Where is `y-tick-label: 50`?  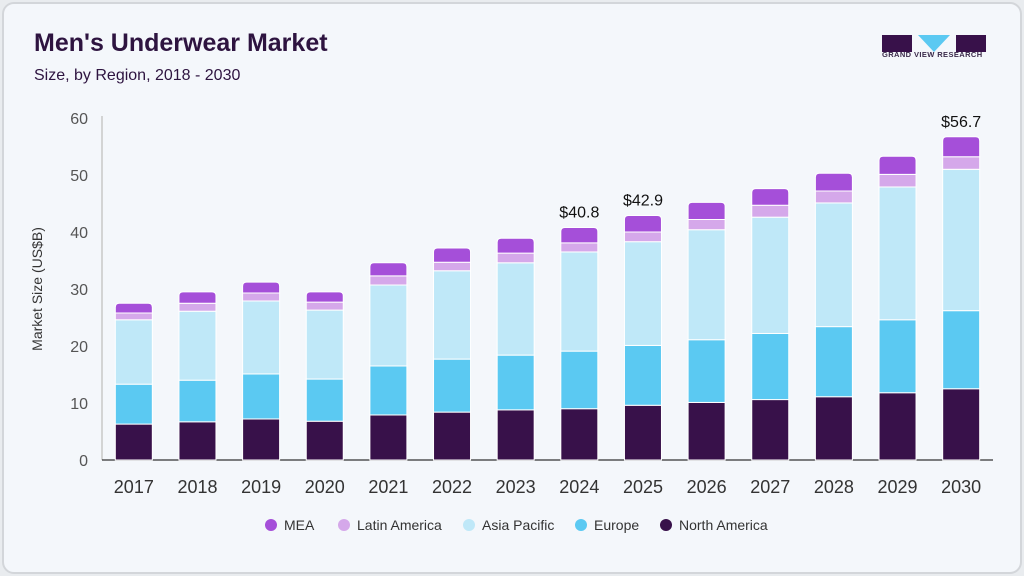 y-tick-label: 50 is located at coordinates (79, 176).